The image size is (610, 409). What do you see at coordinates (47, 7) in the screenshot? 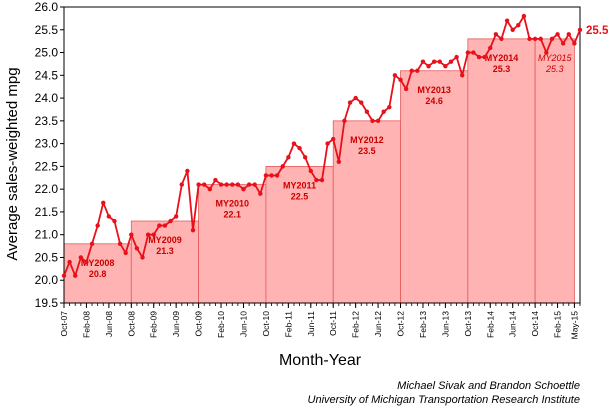
I see `y-tick-label-13: 26.0` at bounding box center [47, 7].